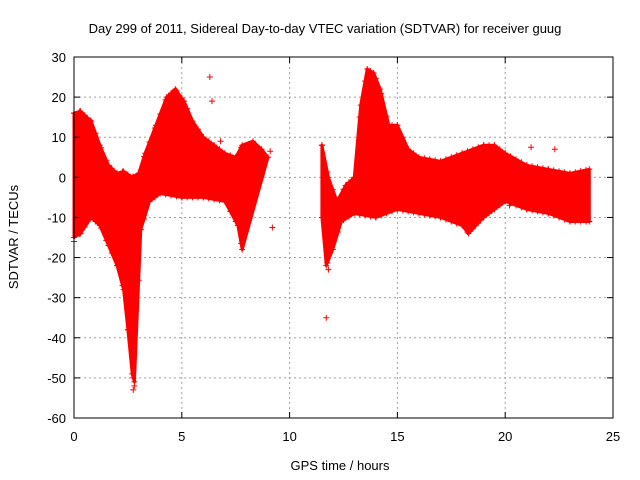 The image size is (640, 480). I want to click on y-tick-label: -50, so click(56, 378).